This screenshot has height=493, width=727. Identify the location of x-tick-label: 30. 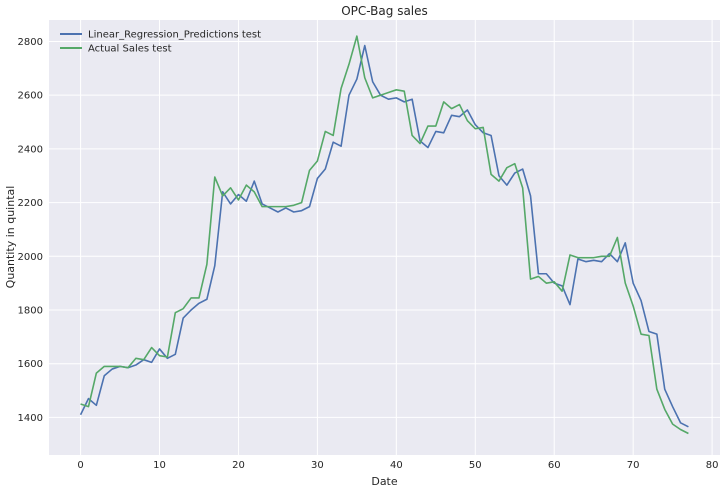
(317, 465).